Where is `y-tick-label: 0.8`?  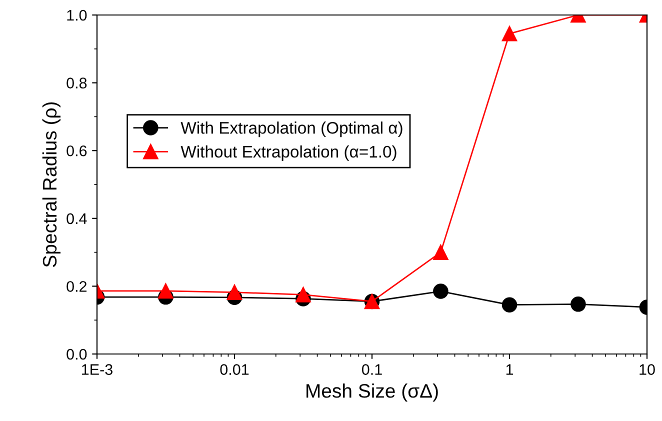
y-tick-label: 0.8 is located at coordinates (76, 83).